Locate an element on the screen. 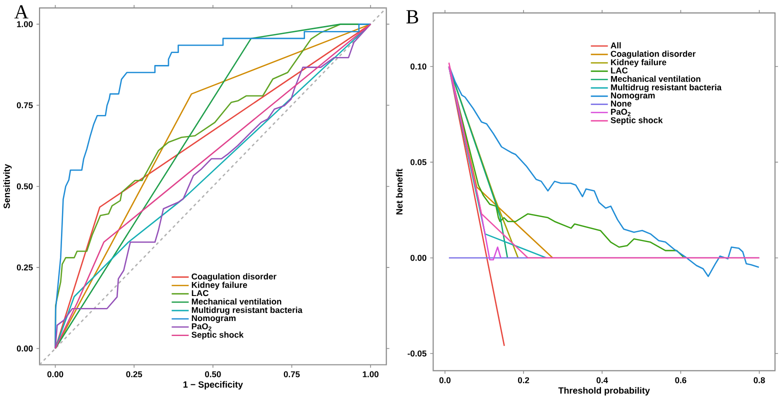 The height and width of the screenshot is (399, 779). y-axis-title: Sensitivity is located at coordinates (7, 186).